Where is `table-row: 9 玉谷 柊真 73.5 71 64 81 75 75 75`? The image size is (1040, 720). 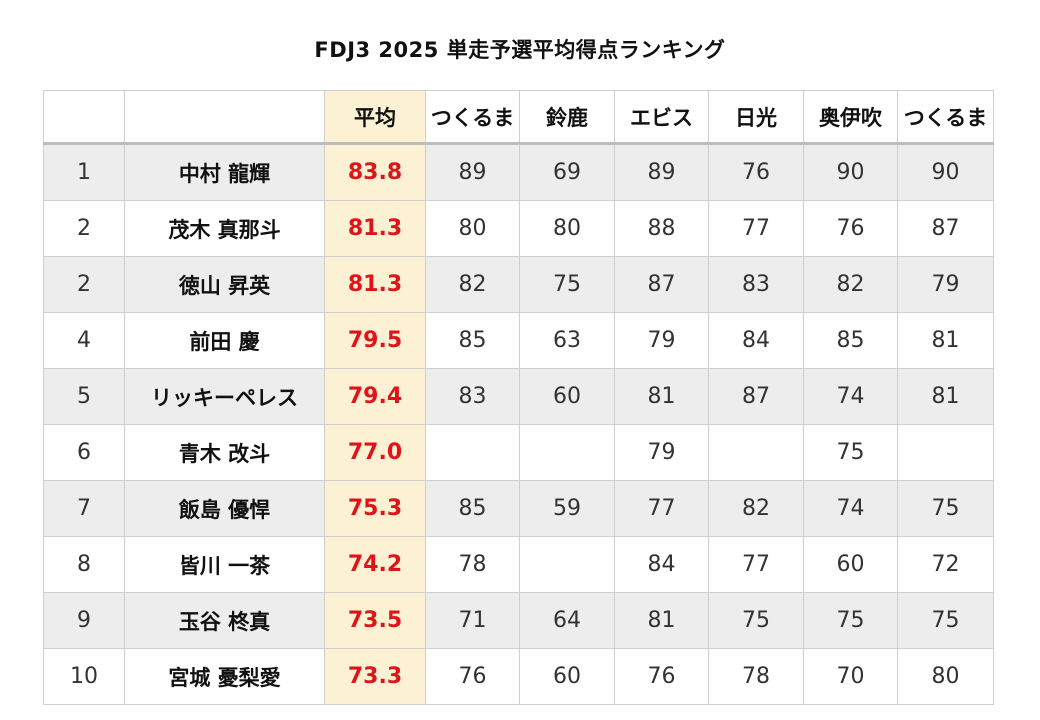 table-row: 9 玉谷 柊真 73.5 71 64 81 75 75 75 is located at coordinates (518, 620).